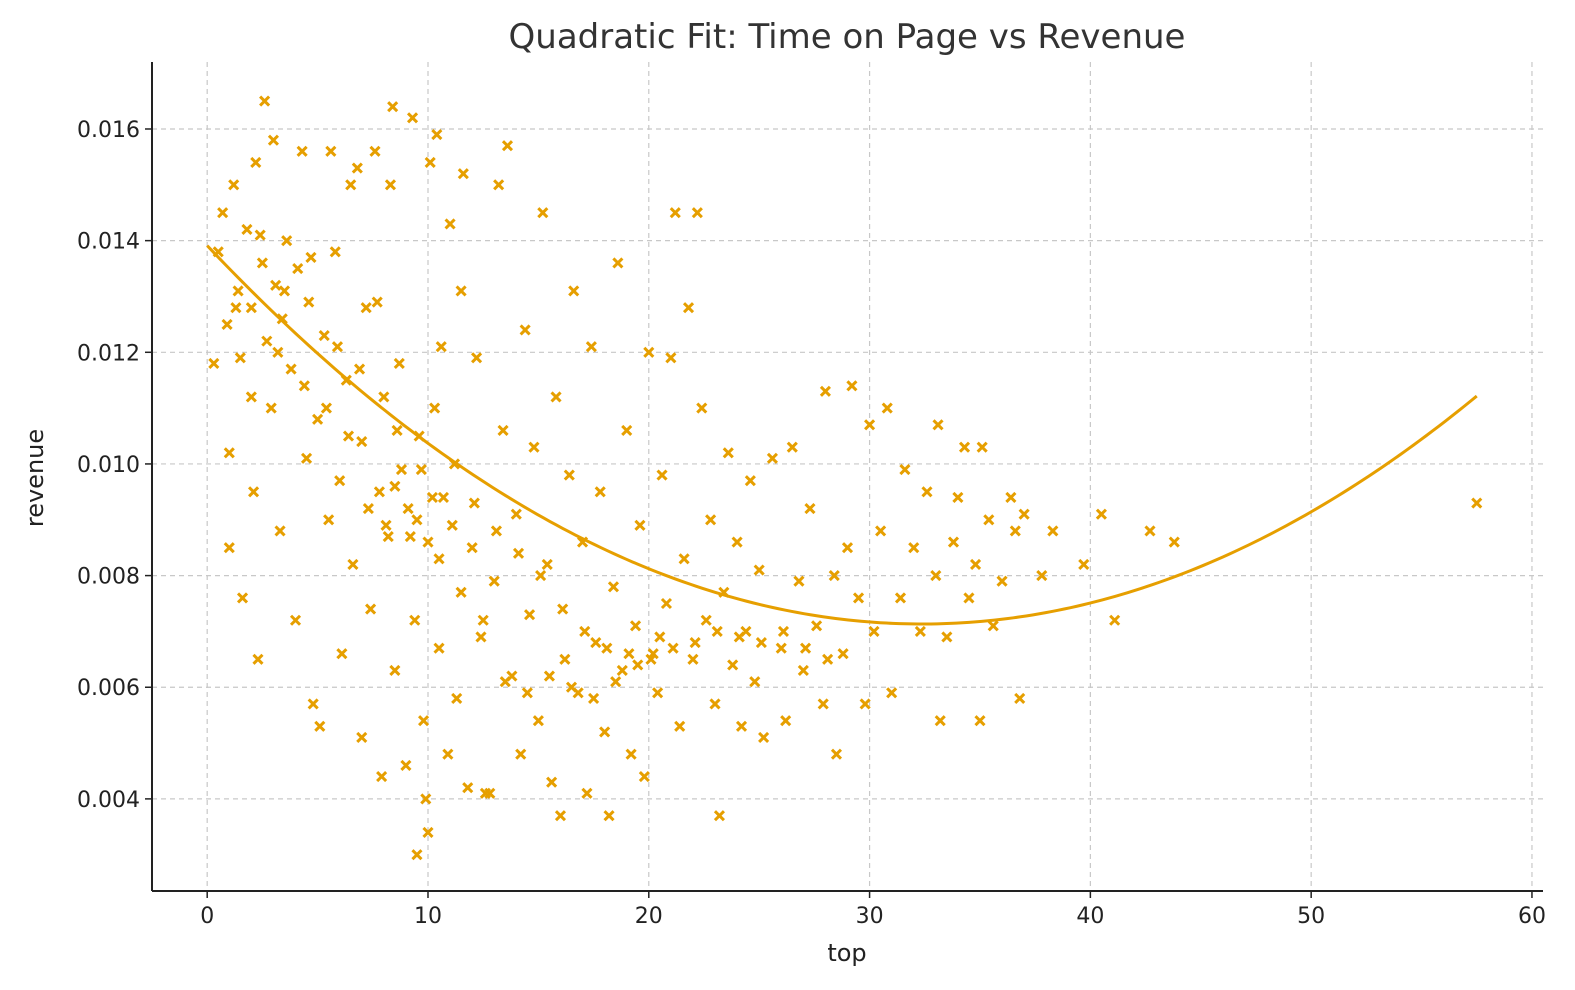 The width and height of the screenshot is (1575, 990). What do you see at coordinates (846, 953) in the screenshot?
I see `x-axis-label: top` at bounding box center [846, 953].